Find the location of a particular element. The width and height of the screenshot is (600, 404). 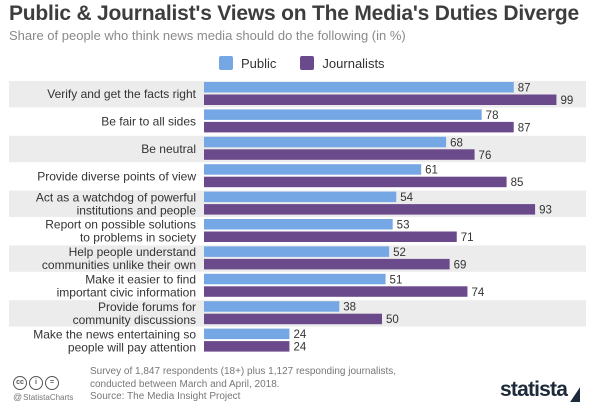

data-label-journalists: 74 is located at coordinates (477, 293).